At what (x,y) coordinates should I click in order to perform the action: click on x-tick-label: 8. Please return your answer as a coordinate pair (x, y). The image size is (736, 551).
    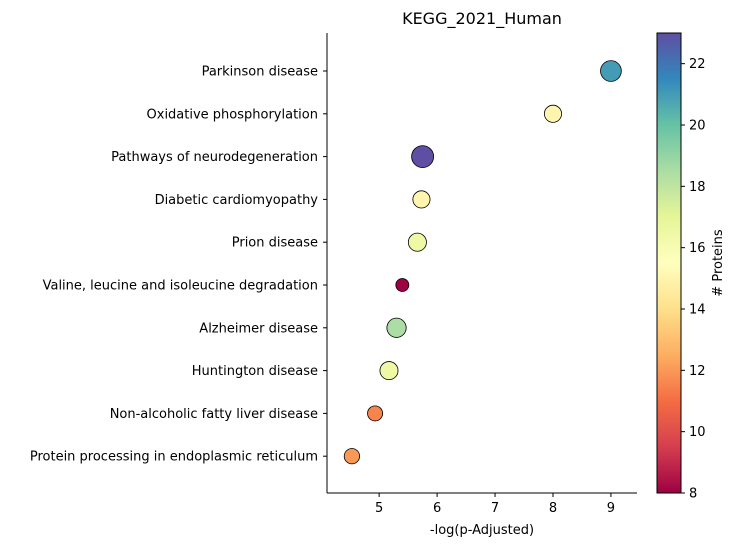
    Looking at the image, I should click on (553, 508).